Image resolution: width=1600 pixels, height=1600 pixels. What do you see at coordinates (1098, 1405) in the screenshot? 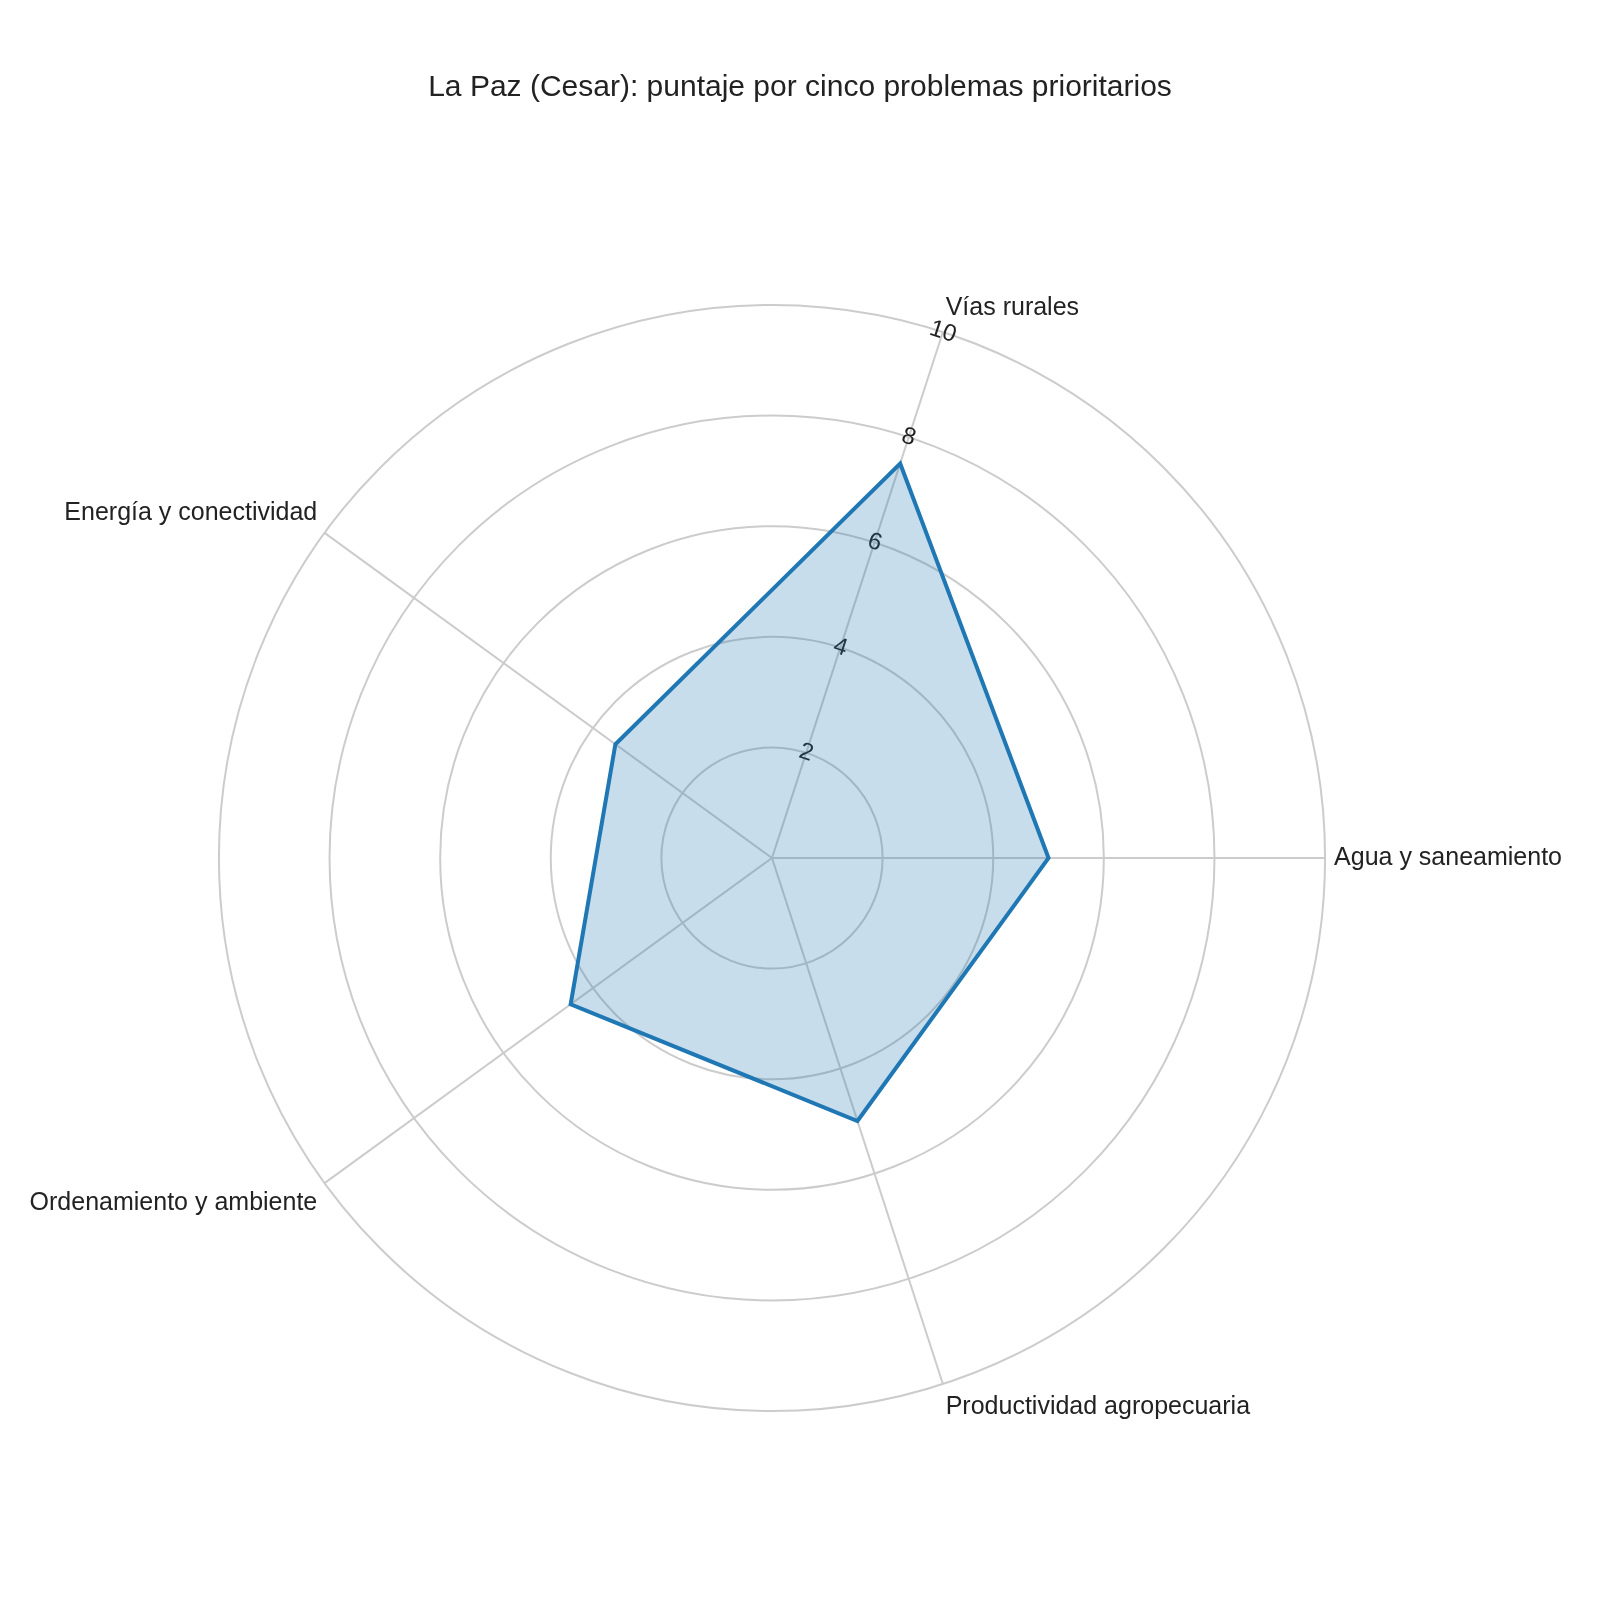
I see `spoke-label: Productividad agropecuaria` at bounding box center [1098, 1405].